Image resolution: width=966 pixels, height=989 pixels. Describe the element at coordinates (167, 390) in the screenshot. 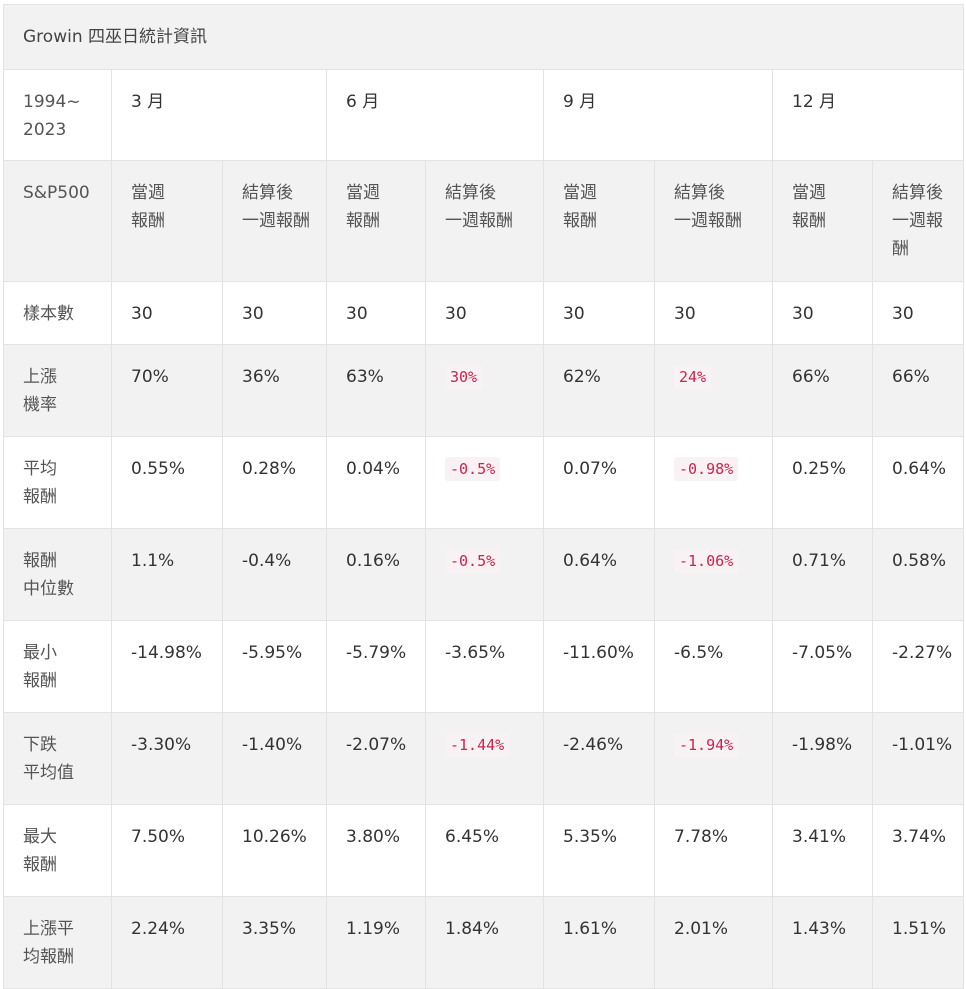

I see `data-cell: 70%` at that location.